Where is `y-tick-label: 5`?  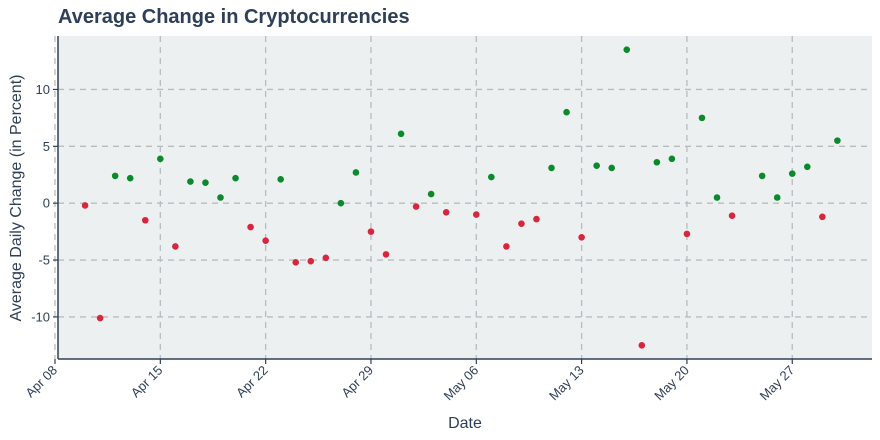
y-tick-label: 5 is located at coordinates (46, 146).